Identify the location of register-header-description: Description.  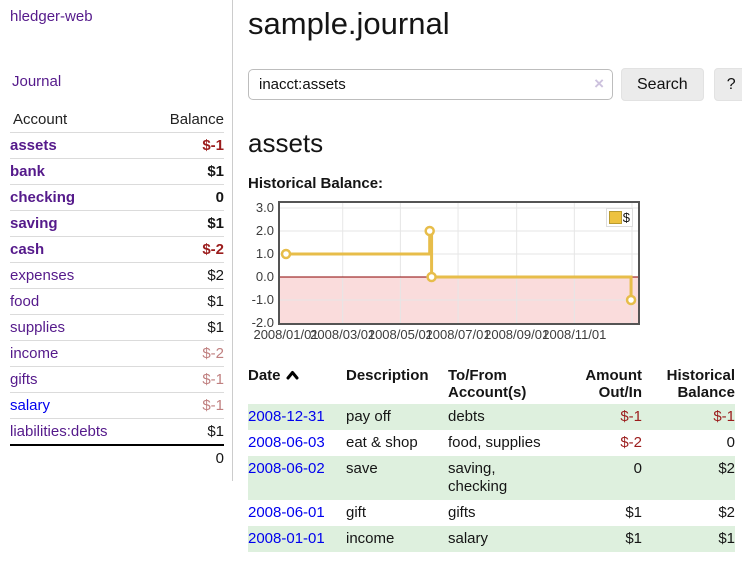
(387, 375).